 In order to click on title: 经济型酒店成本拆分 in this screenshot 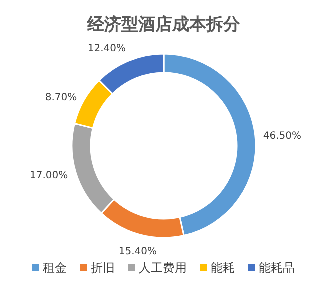, I will do `click(164, 25)`.